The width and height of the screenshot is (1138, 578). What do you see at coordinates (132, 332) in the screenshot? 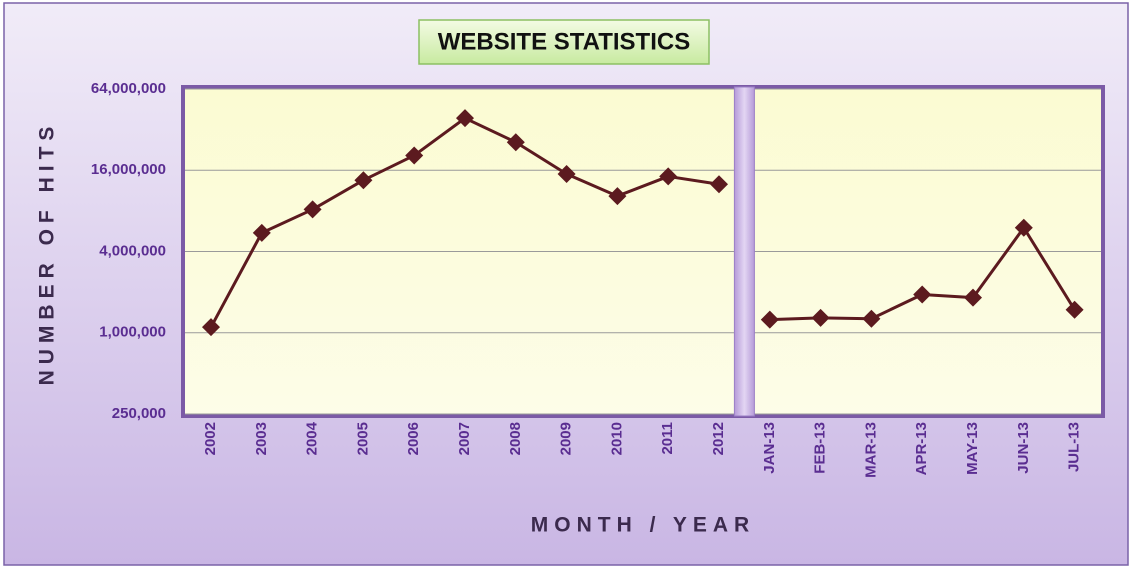
I see `y-tick-label: 1,000,000` at bounding box center [132, 332].